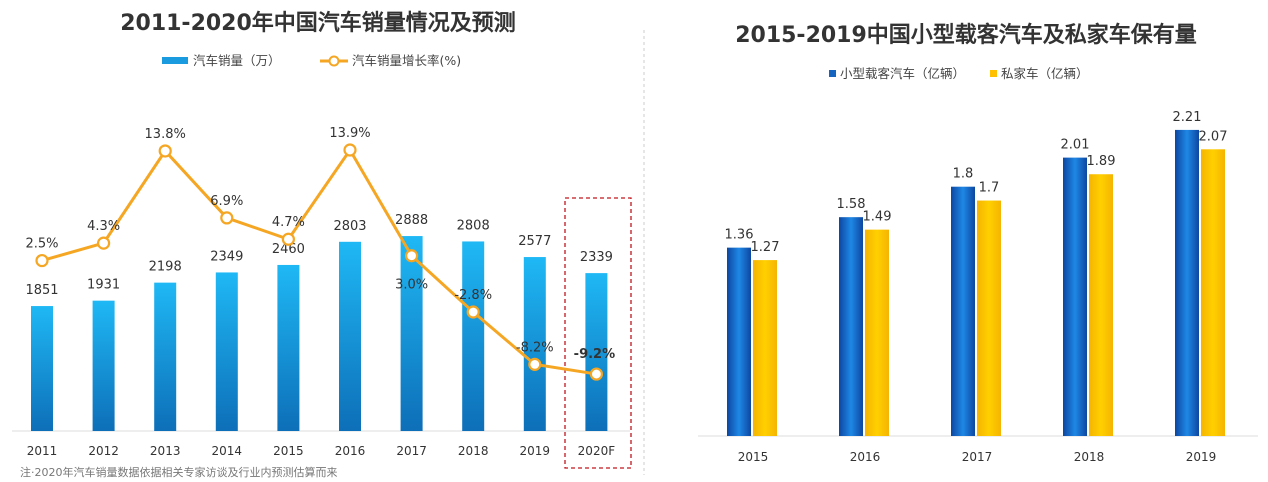 This screenshot has width=1268, height=482. I want to click on chart1-legend: 汽车销量（万） 汽车销量增长率(%), so click(311, 60).